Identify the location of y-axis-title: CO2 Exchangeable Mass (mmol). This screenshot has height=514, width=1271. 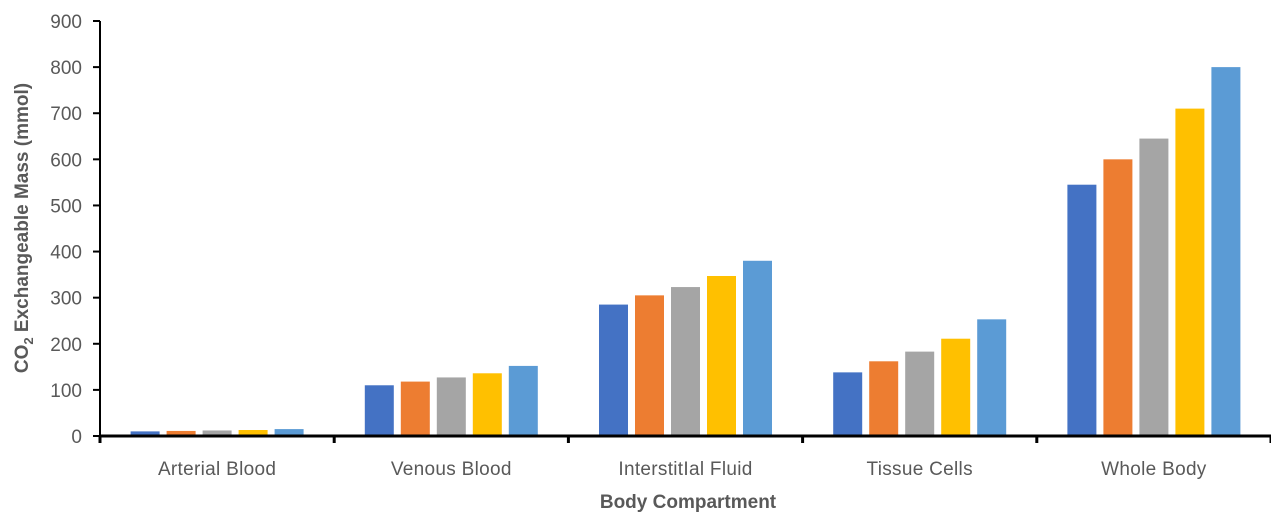
(24, 228).